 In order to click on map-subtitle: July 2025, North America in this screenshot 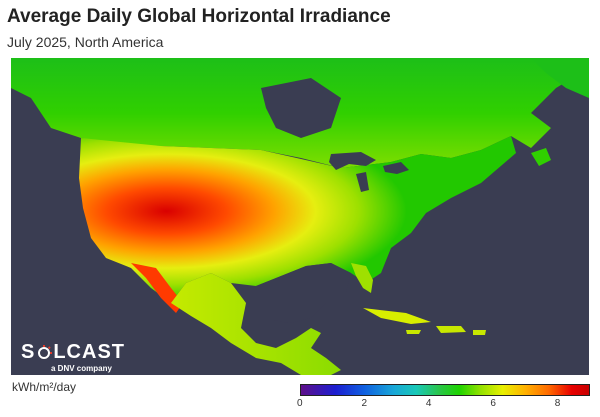, I will do `click(85, 42)`.